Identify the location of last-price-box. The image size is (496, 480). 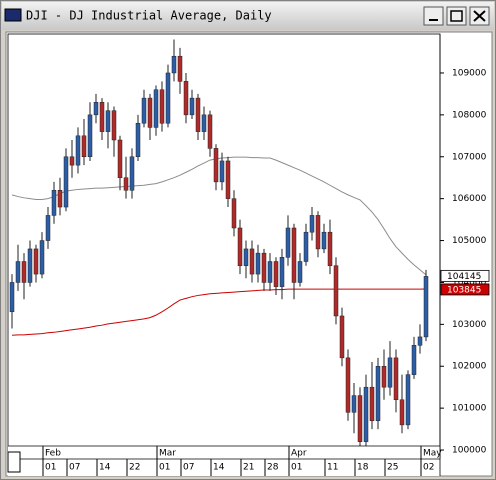
(465, 275).